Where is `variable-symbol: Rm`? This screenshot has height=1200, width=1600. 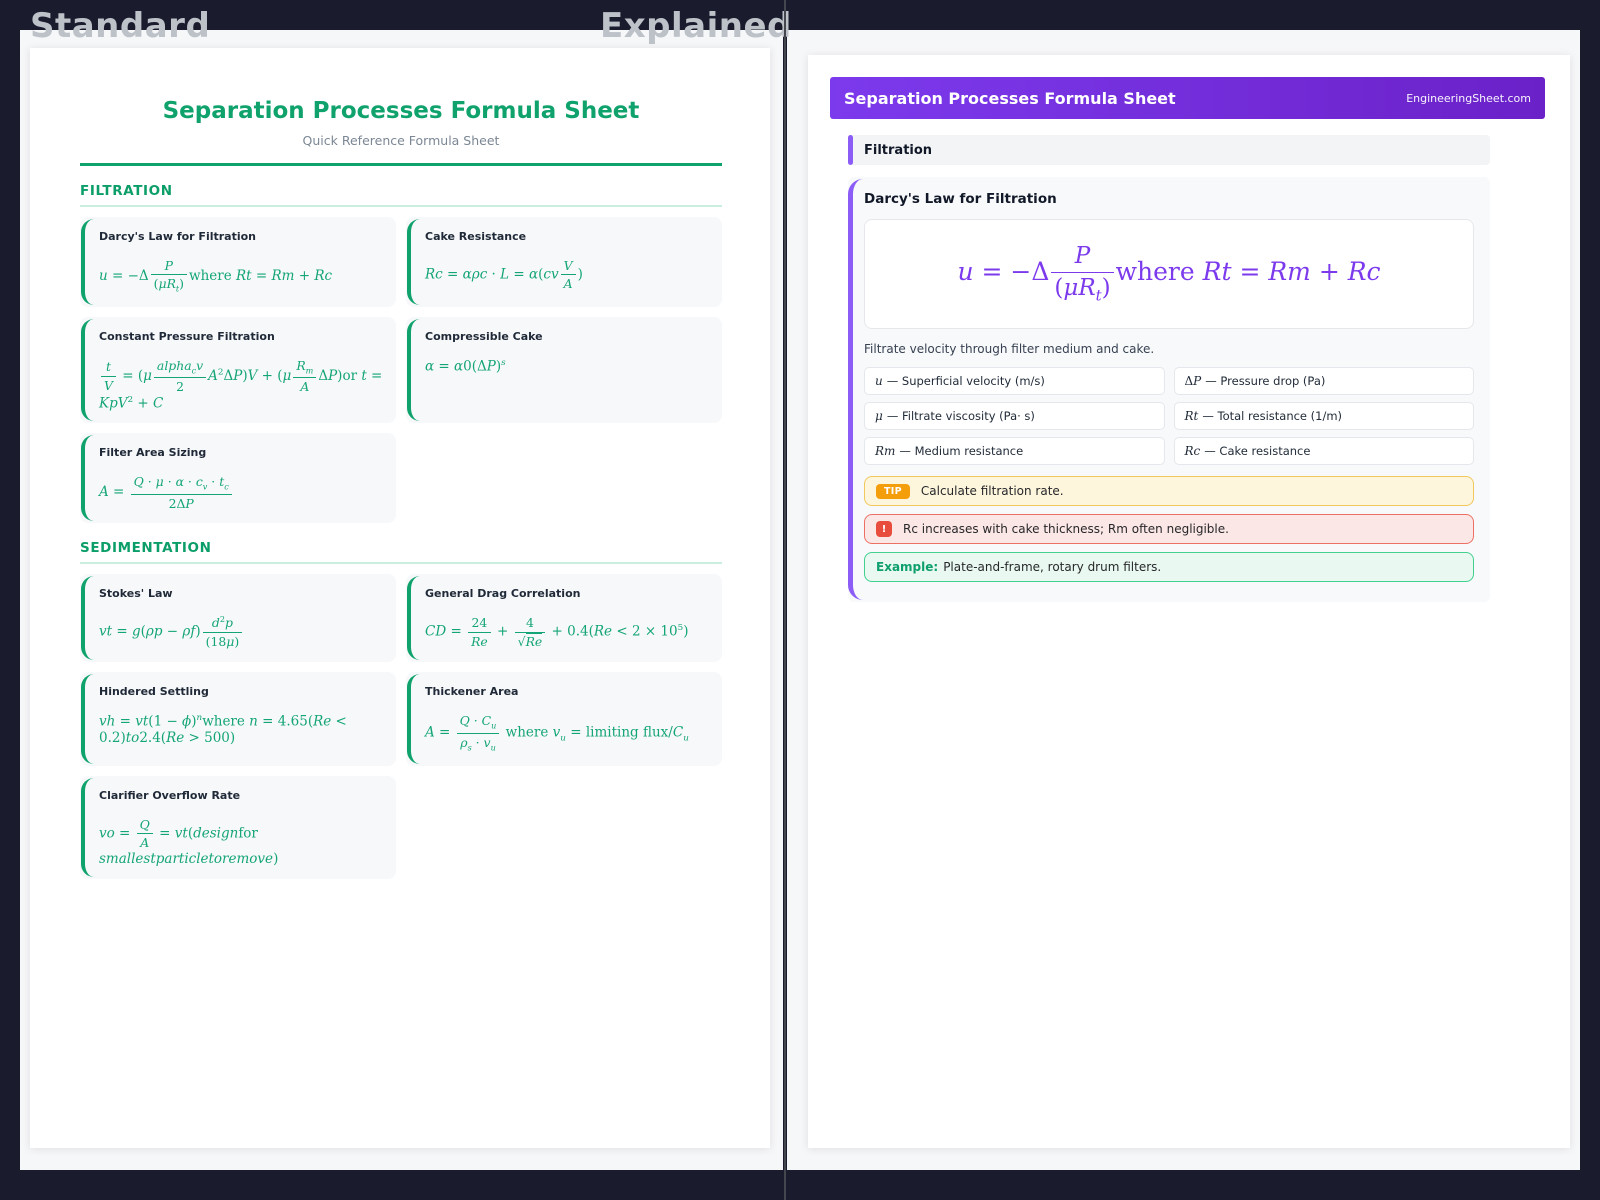 variable-symbol: Rm is located at coordinates (885, 451).